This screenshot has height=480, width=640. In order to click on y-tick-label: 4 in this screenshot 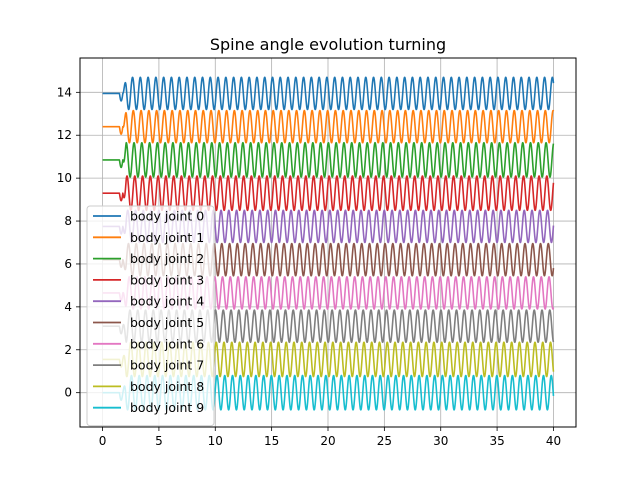, I will do `click(68, 307)`.